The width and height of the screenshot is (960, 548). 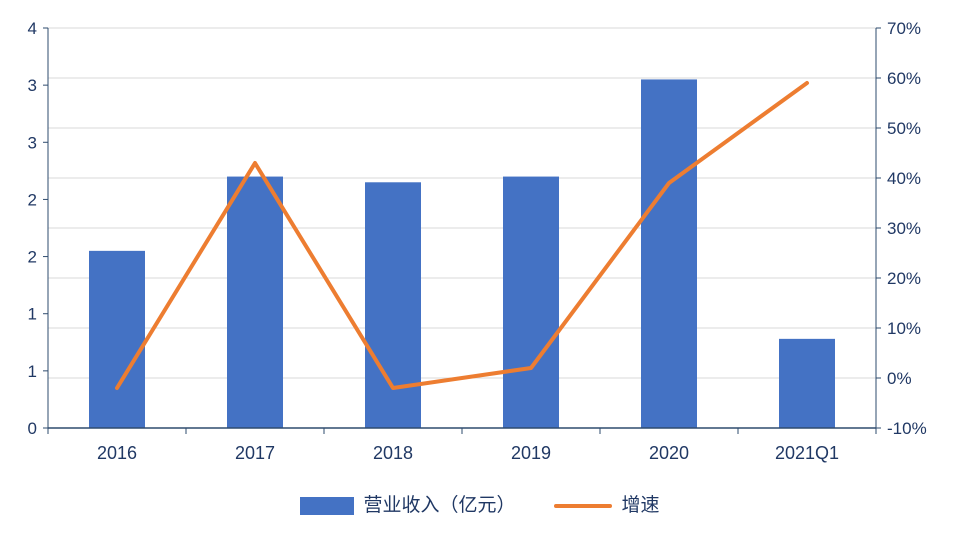 I want to click on legend-line-swatch, so click(x=582, y=506).